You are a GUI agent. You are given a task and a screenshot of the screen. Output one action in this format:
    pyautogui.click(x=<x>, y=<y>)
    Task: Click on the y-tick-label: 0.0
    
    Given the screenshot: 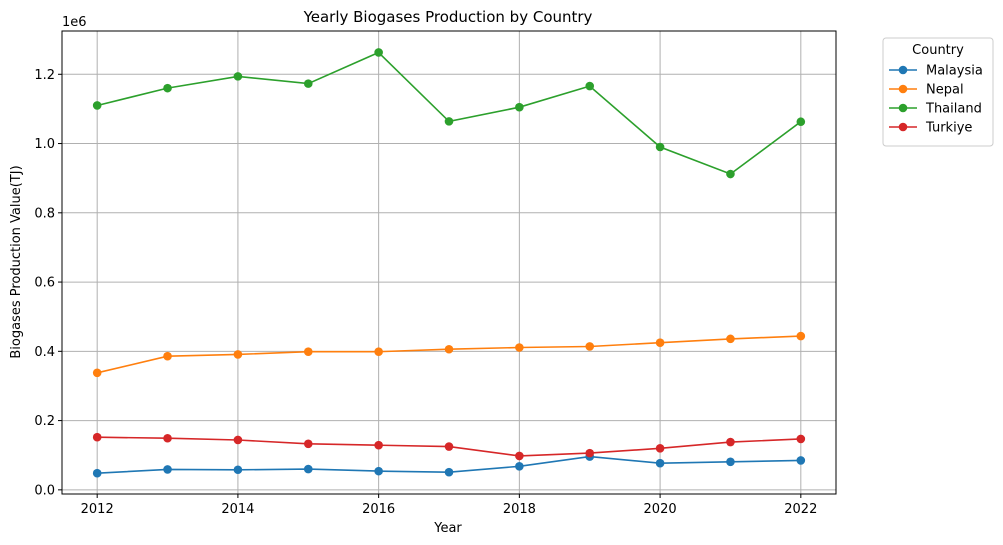 What is the action you would take?
    pyautogui.click(x=44, y=490)
    